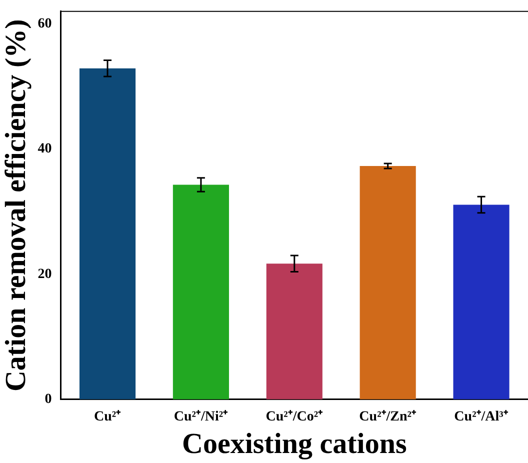  Describe the element at coordinates (201, 416) in the screenshot. I see `x-tick-label: Cu²⁺/Ni²⁺` at that location.